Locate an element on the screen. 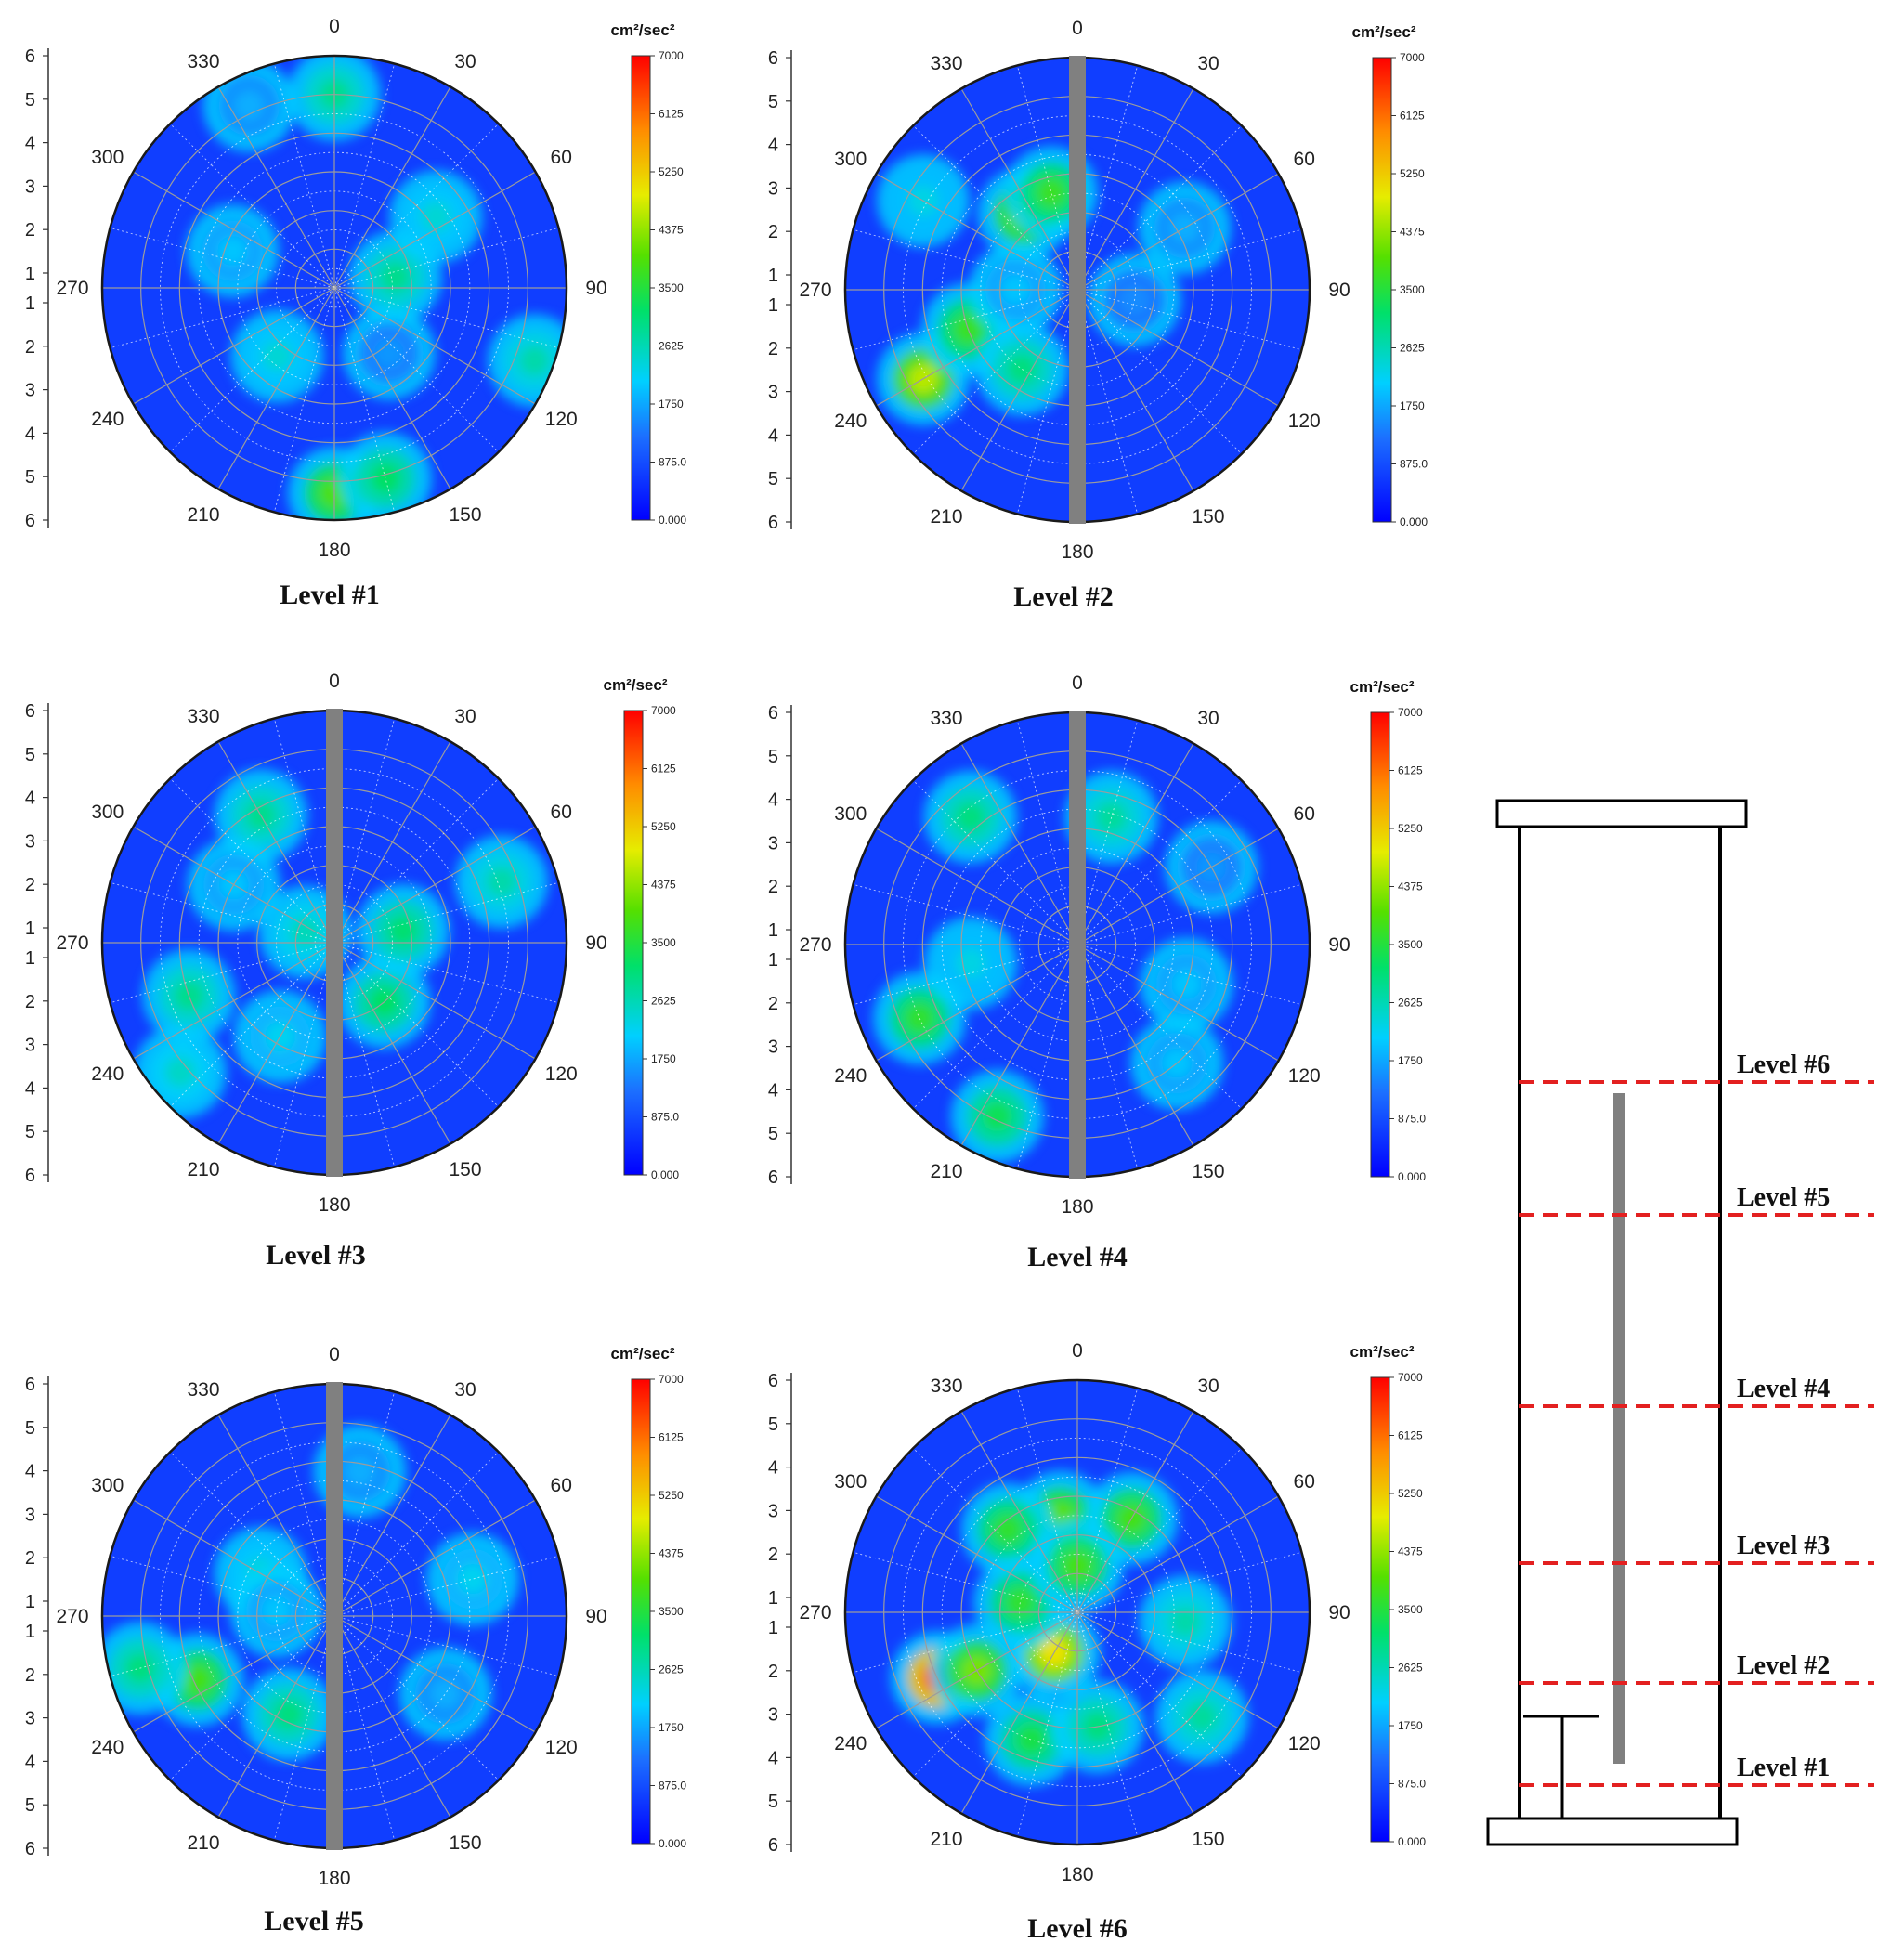 The height and width of the screenshot is (1956, 1904). radial-tick-label: 3 is located at coordinates (30, 391).